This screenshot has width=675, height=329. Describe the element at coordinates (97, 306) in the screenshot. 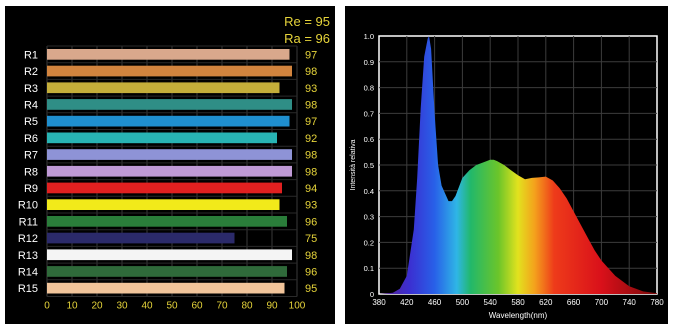

I see `cri-x-tick-label: 20` at that location.